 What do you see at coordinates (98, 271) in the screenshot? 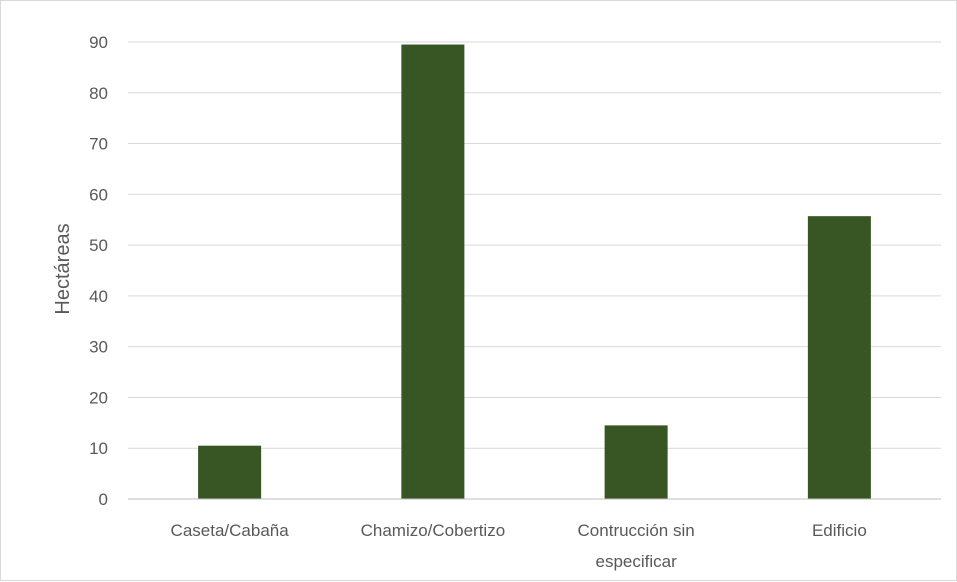
I see `y-axis-ticks: 0 10 20 30 40 50 60 70 80 90` at bounding box center [98, 271].